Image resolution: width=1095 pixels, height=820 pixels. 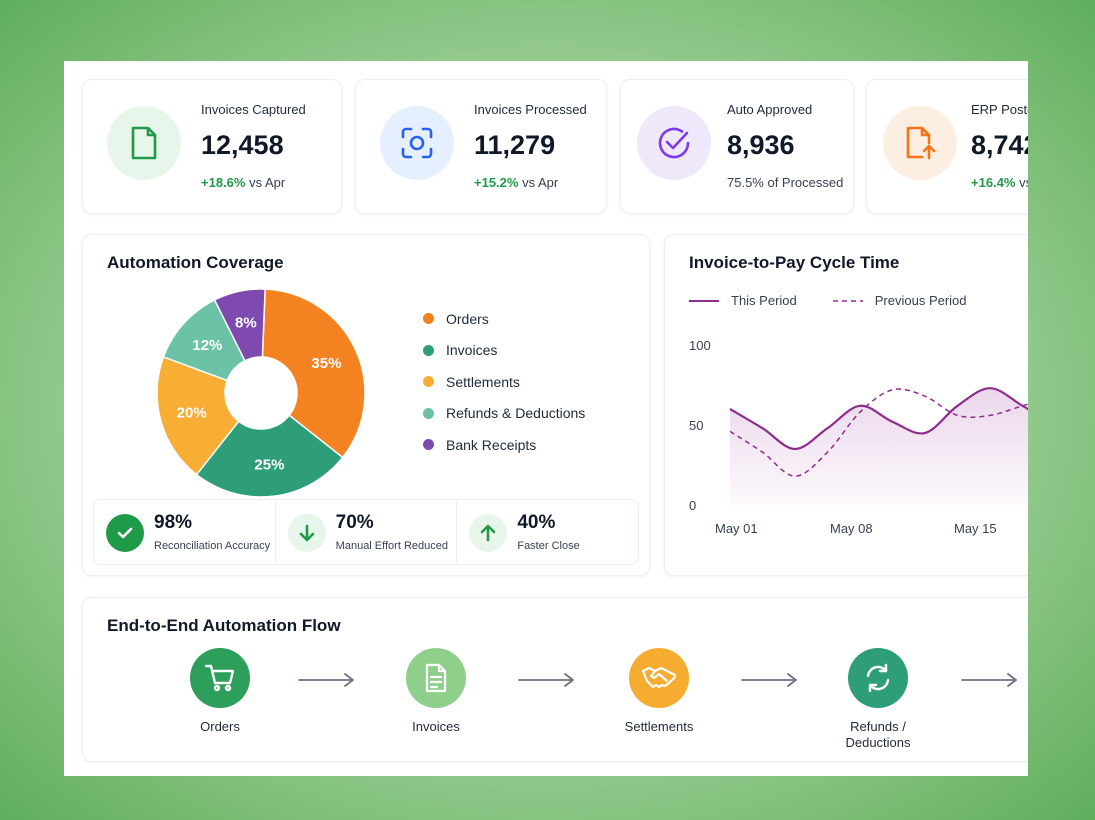 What do you see at coordinates (516, 413) in the screenshot?
I see `legend-label: Refunds & Deductions` at bounding box center [516, 413].